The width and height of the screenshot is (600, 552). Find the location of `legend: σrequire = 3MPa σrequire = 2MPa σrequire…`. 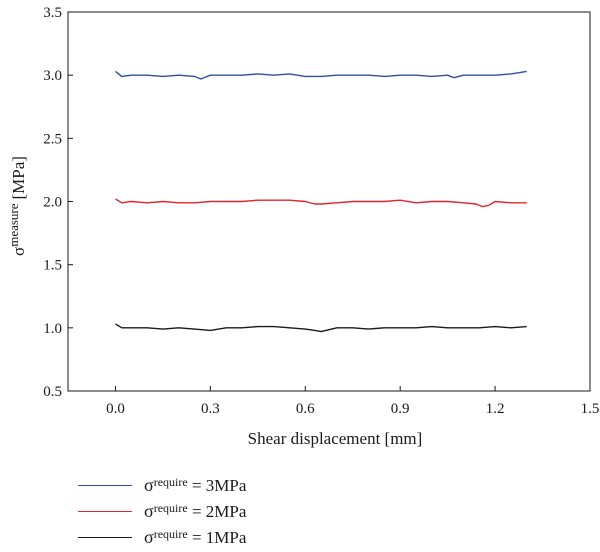

legend: σrequire = 3MPa σrequire = 2MPa σrequire… is located at coordinates (228, 511).